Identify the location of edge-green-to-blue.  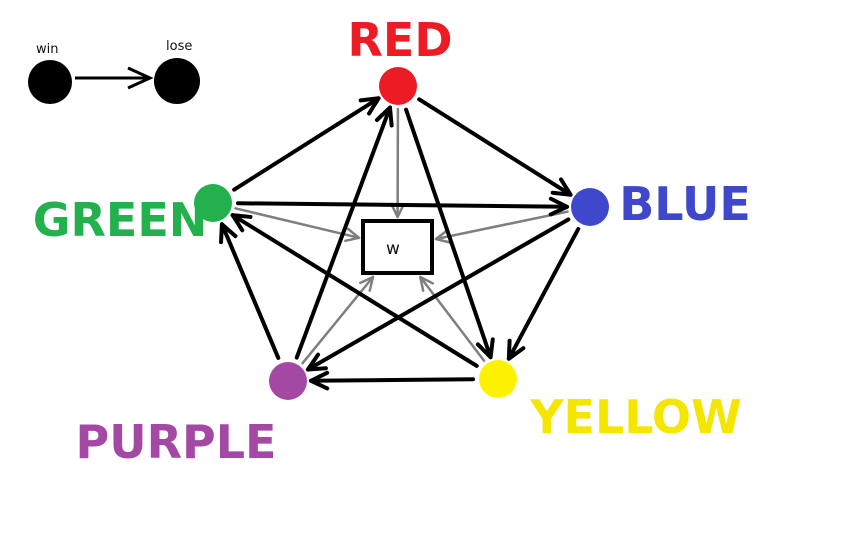
(402, 206).